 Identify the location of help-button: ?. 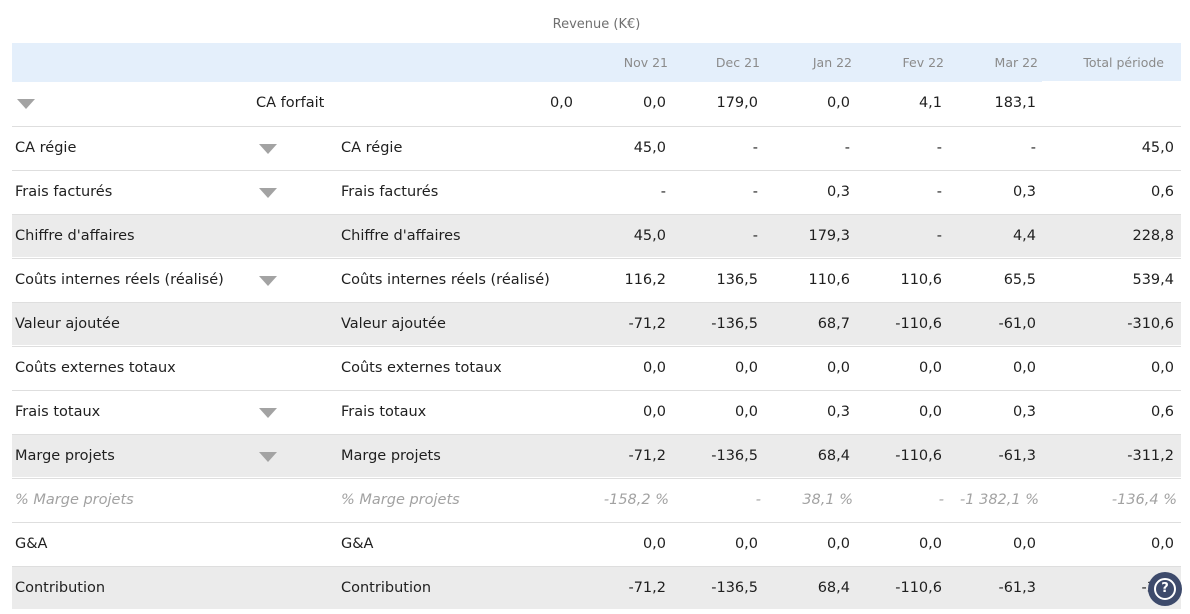
(1165, 589).